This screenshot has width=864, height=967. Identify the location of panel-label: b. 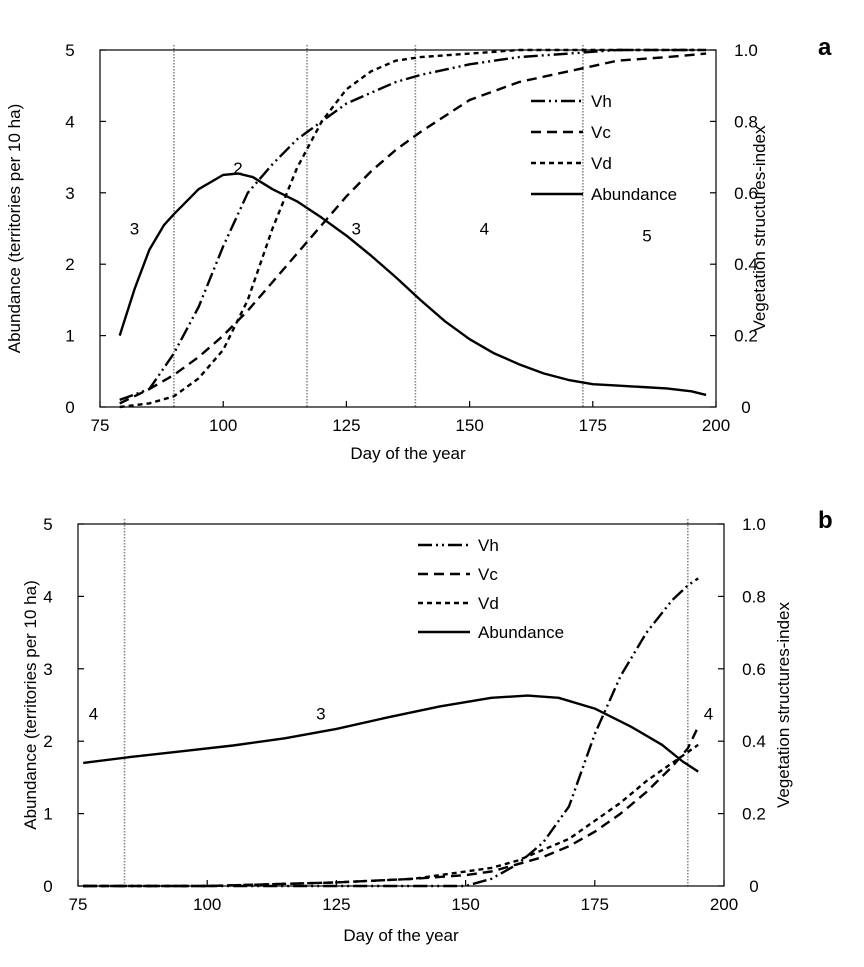
(825, 520).